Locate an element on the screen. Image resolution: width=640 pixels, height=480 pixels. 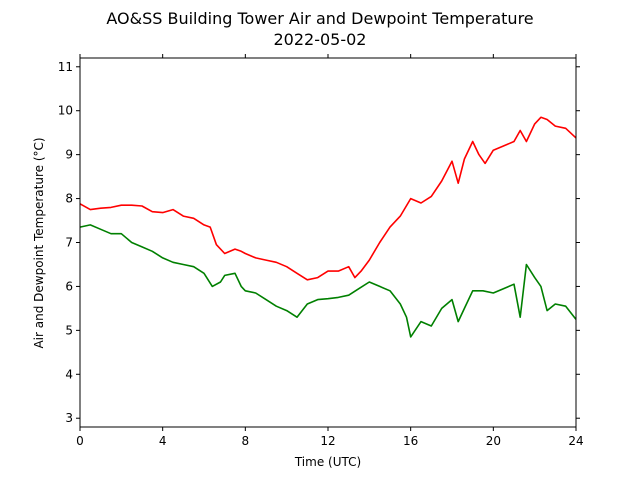
chart-subtitle: 2022-05-02 is located at coordinates (320, 39).